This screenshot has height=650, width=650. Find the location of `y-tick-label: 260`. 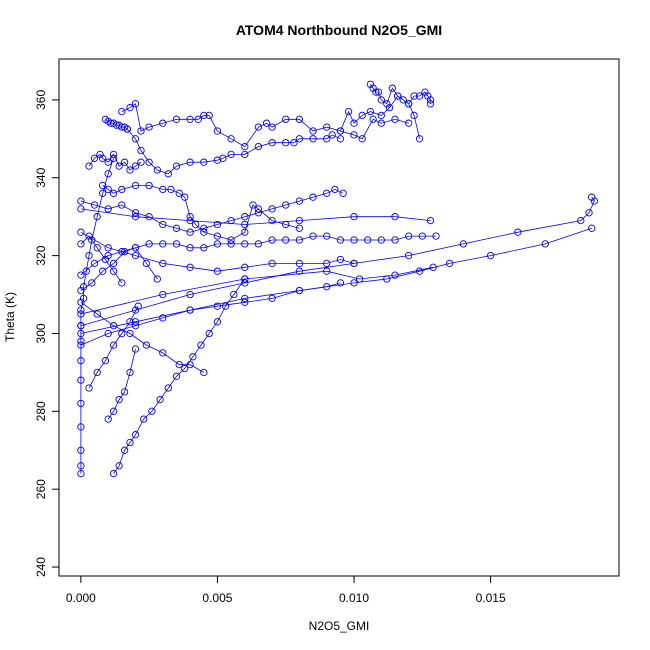

y-tick-label: 260 is located at coordinates (41, 489).